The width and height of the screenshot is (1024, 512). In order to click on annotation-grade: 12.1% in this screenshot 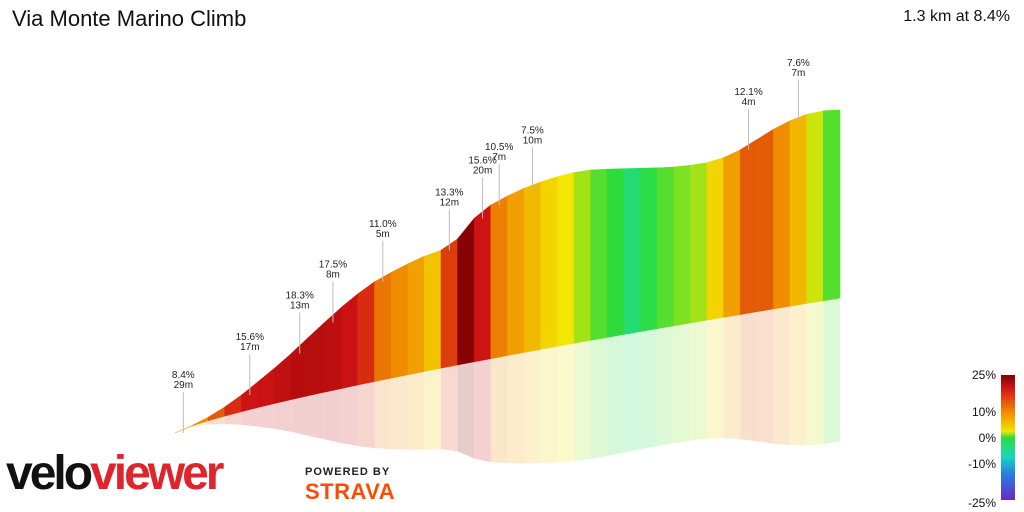, I will do `click(748, 92)`.